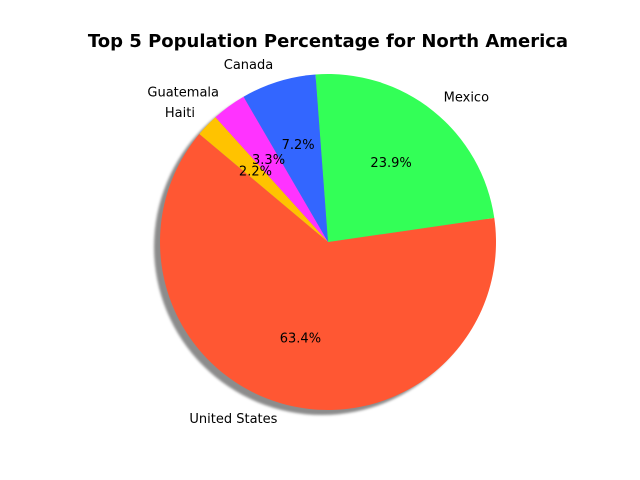 The width and height of the screenshot is (640, 480). Describe the element at coordinates (285, 158) in the screenshot. I see `pie-slice-canada` at that location.